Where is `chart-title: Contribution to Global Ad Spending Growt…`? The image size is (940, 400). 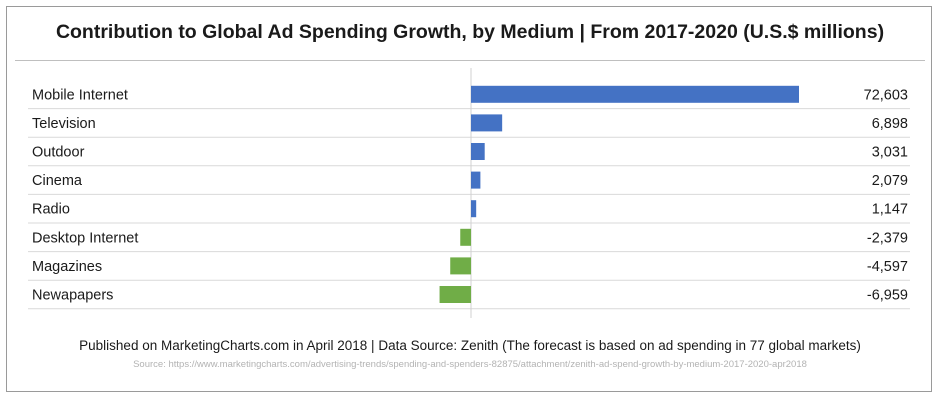 chart-title: Contribution to Global Ad Spending Growt… is located at coordinates (470, 32).